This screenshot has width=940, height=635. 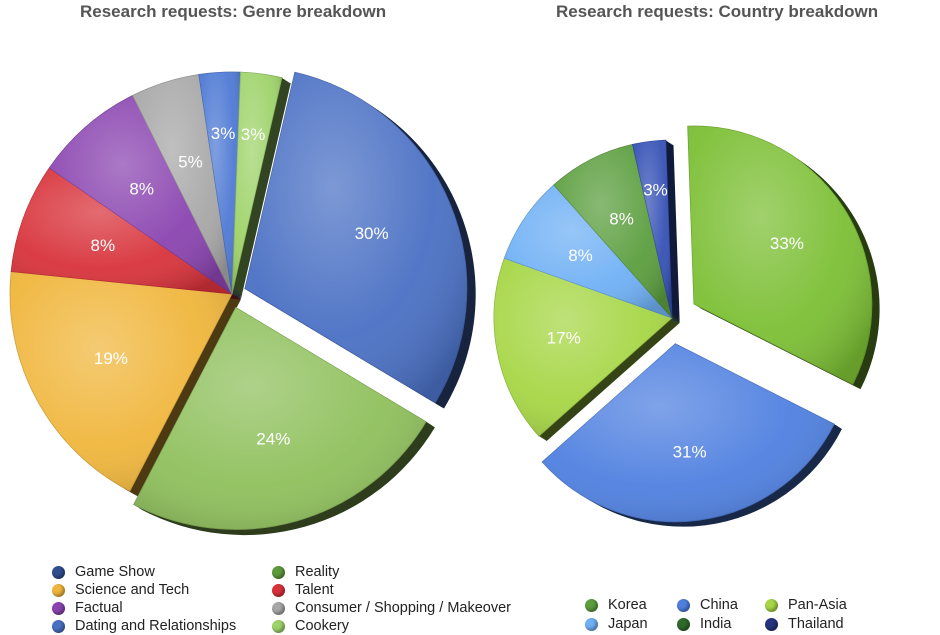 What do you see at coordinates (771, 624) in the screenshot?
I see `country-legend-swatch-thailand` at bounding box center [771, 624].